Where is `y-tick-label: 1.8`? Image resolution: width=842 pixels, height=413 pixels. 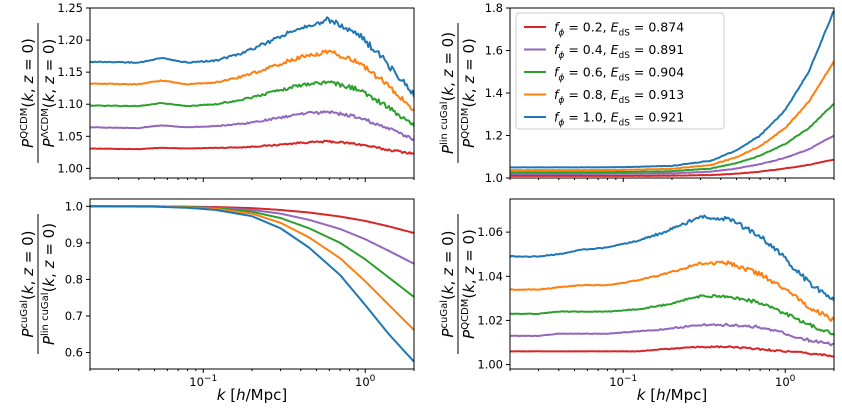 y-tick-label: 1.8 is located at coordinates (494, 8).